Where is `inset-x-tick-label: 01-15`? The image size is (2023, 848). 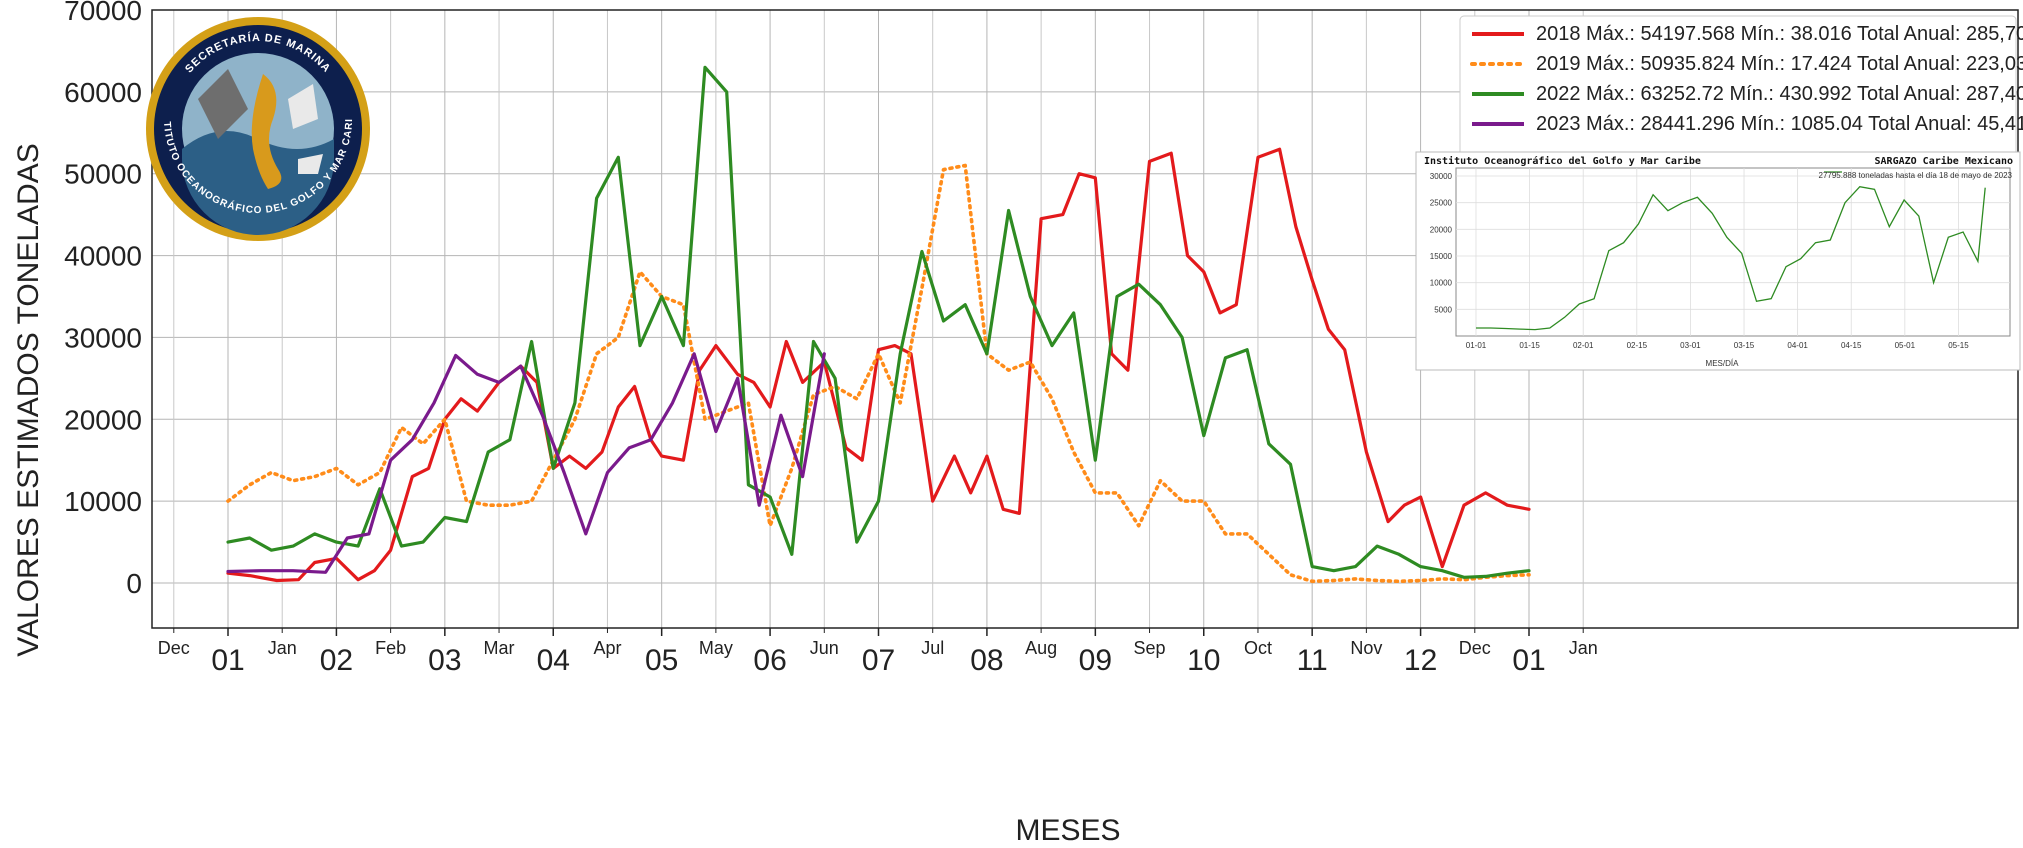 inset-x-tick-label: 01-15 is located at coordinates (1529, 345).